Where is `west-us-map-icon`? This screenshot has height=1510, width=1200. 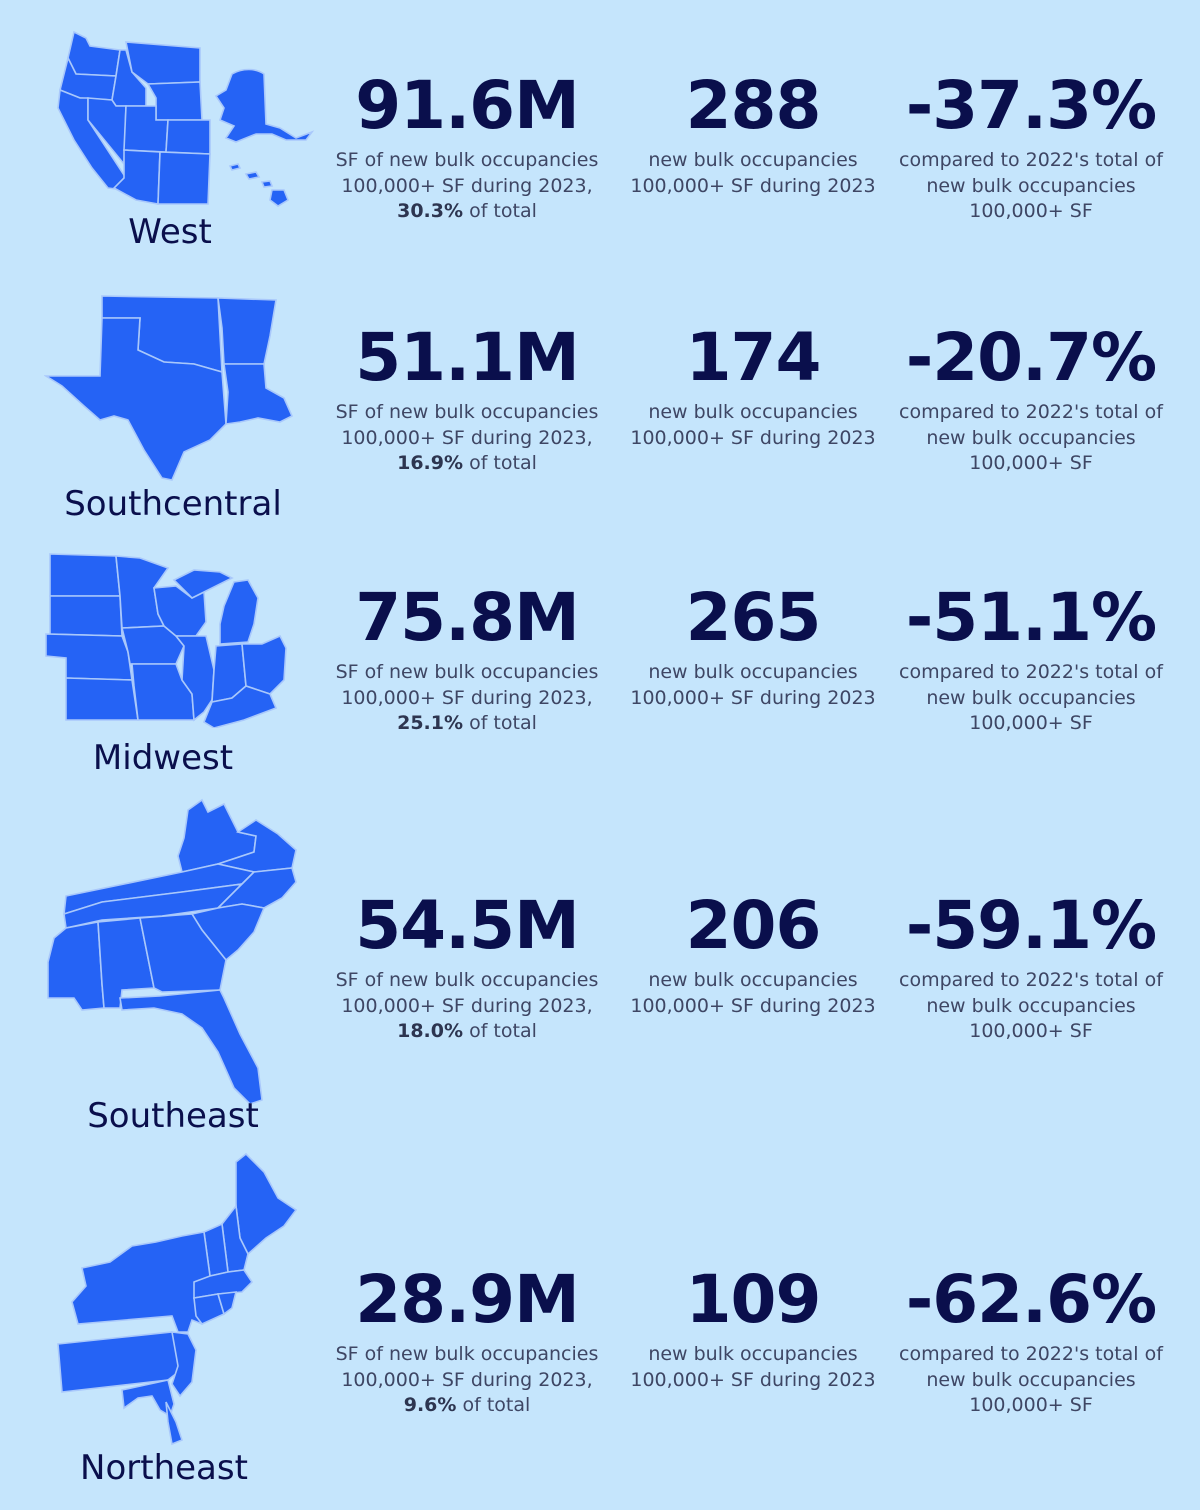 west-us-map-icon is located at coordinates (182, 119).